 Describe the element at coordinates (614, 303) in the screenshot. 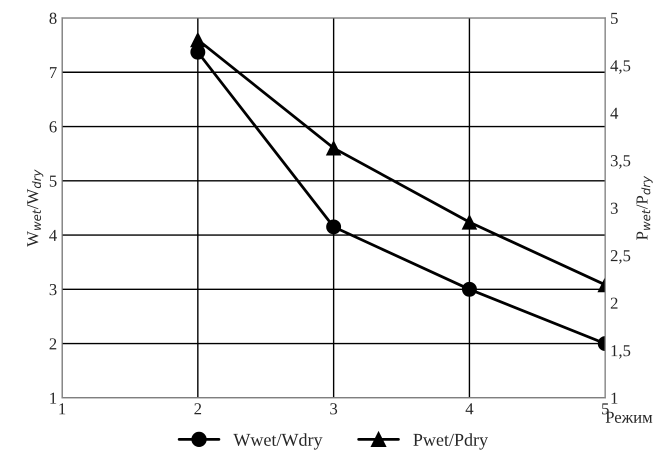

I see `y2-tick-label: 2` at that location.